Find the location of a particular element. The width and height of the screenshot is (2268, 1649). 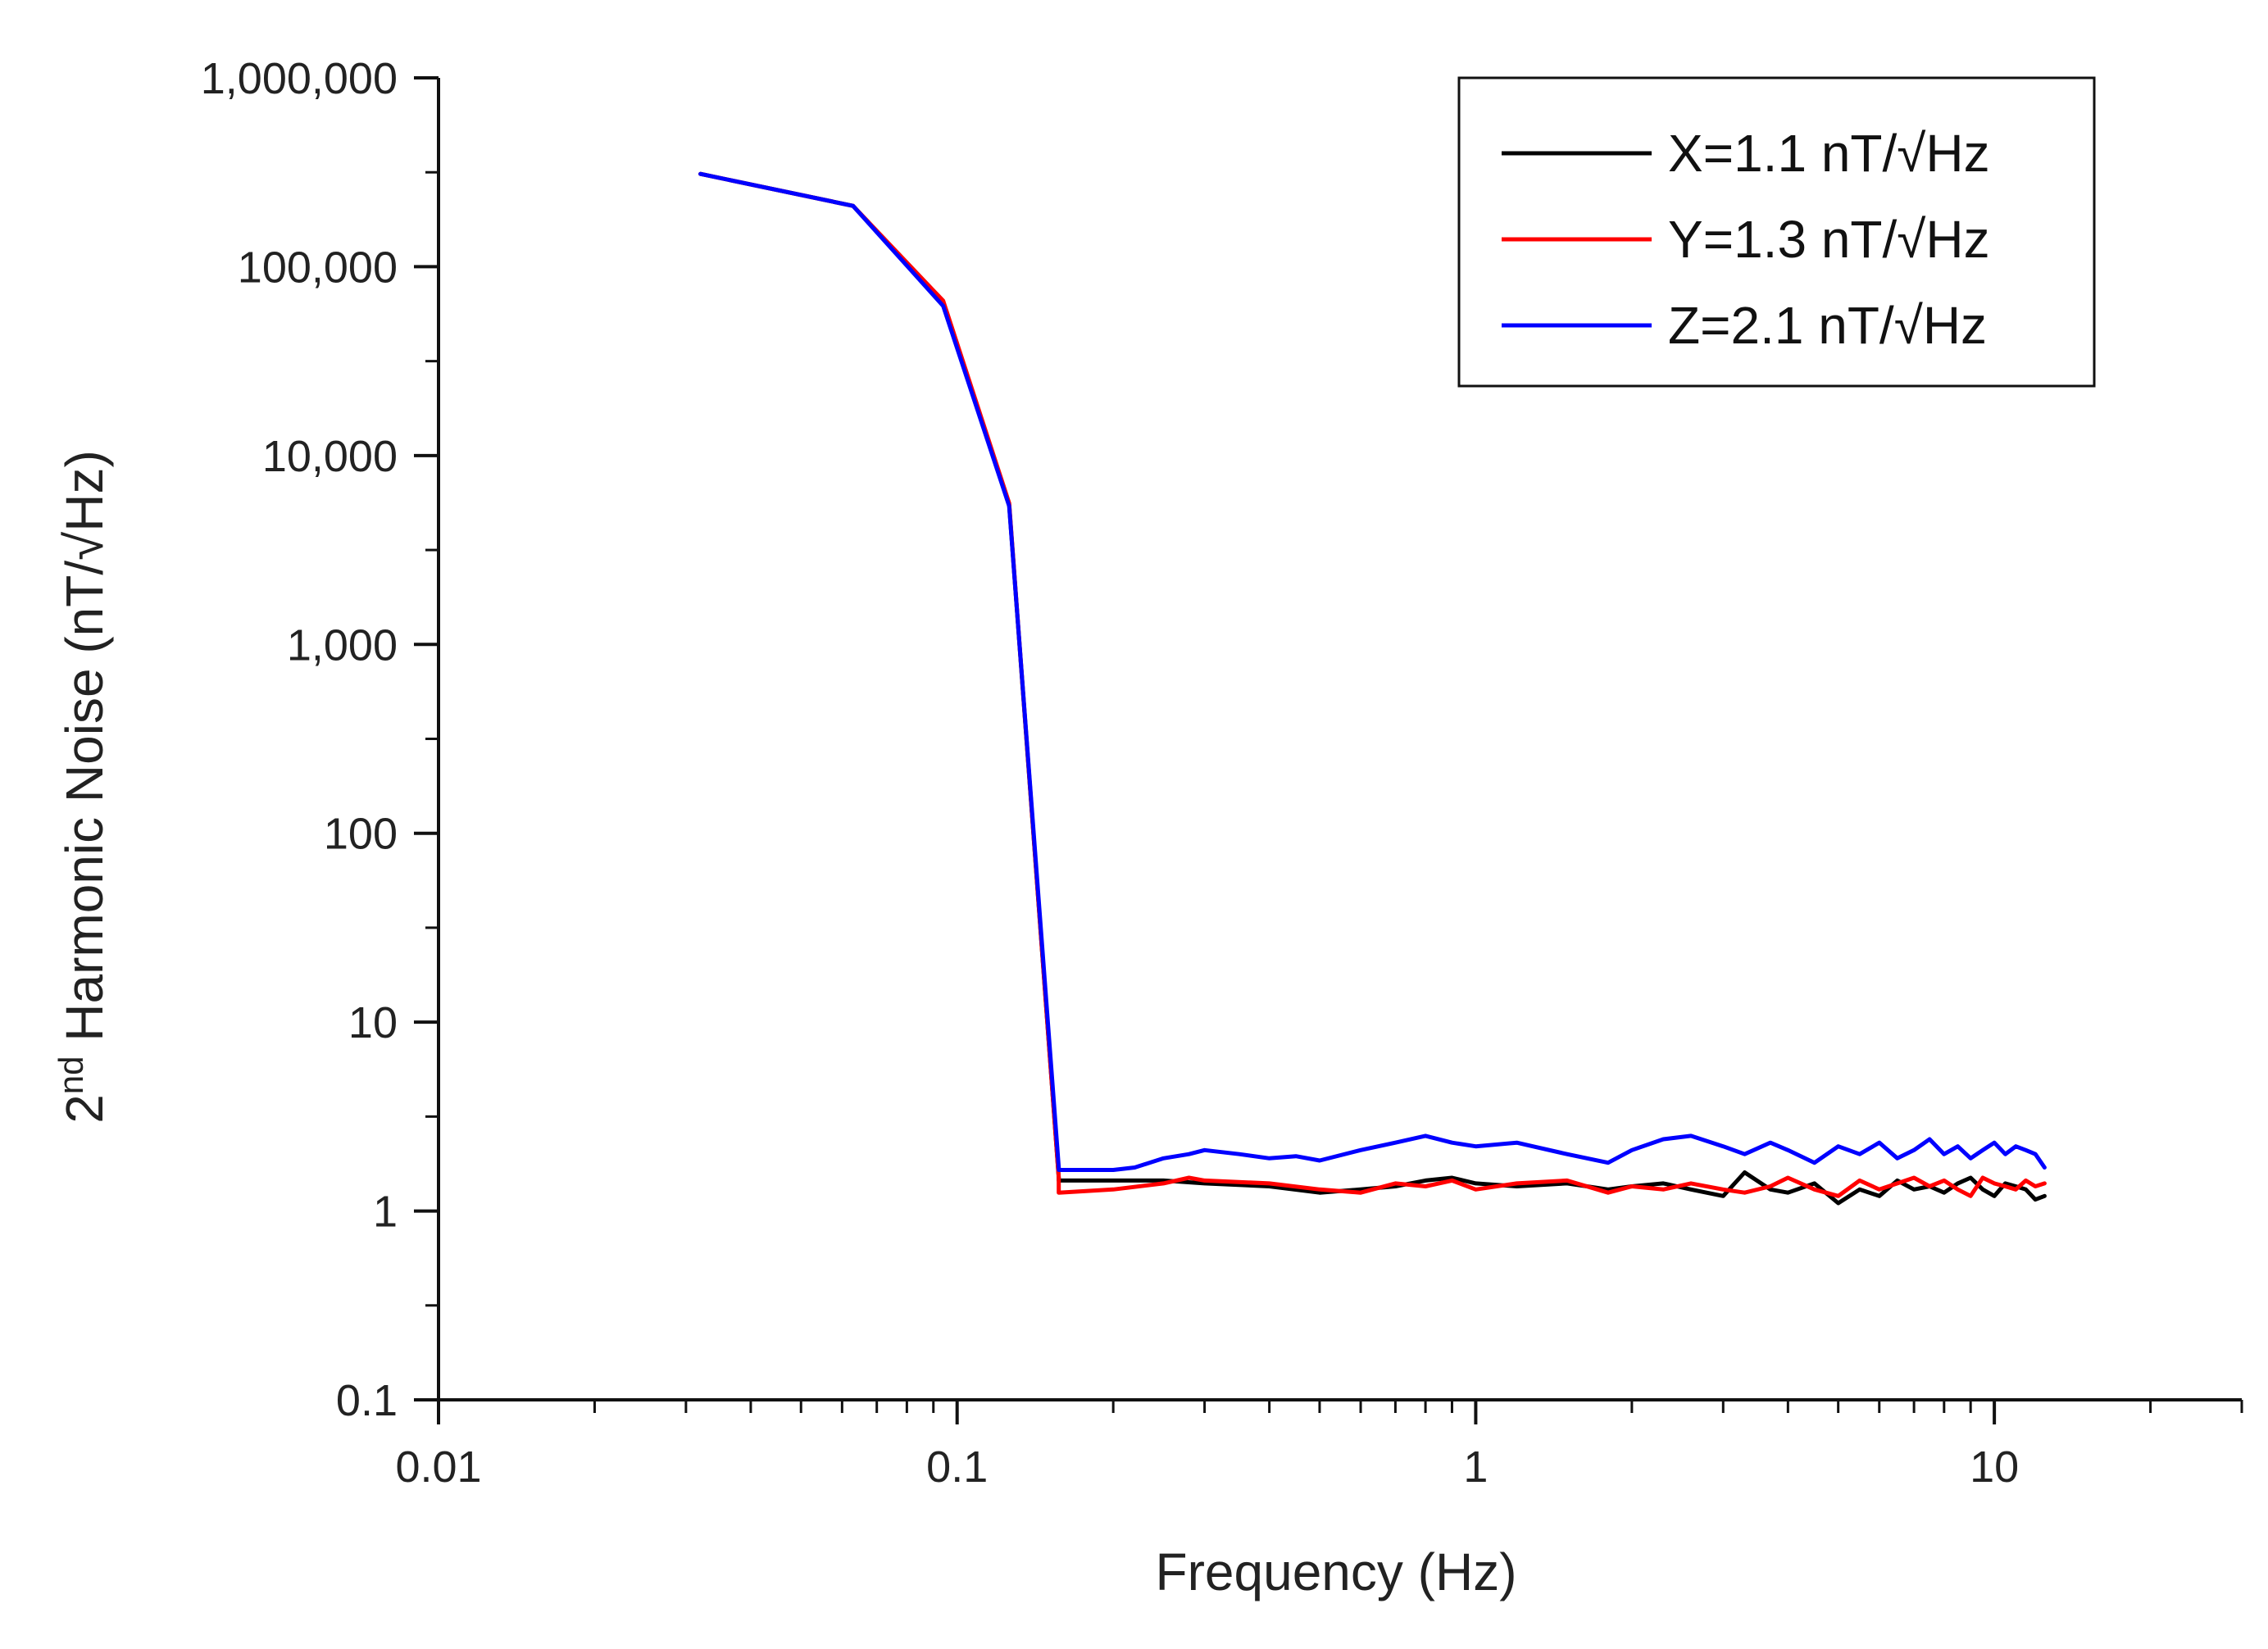

y-tick-label: 1 is located at coordinates (385, 1212).